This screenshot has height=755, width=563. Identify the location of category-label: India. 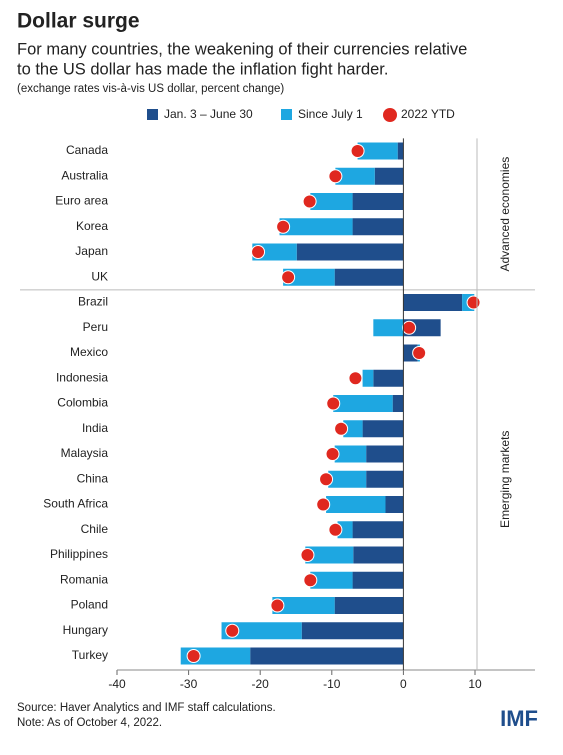
(95, 428).